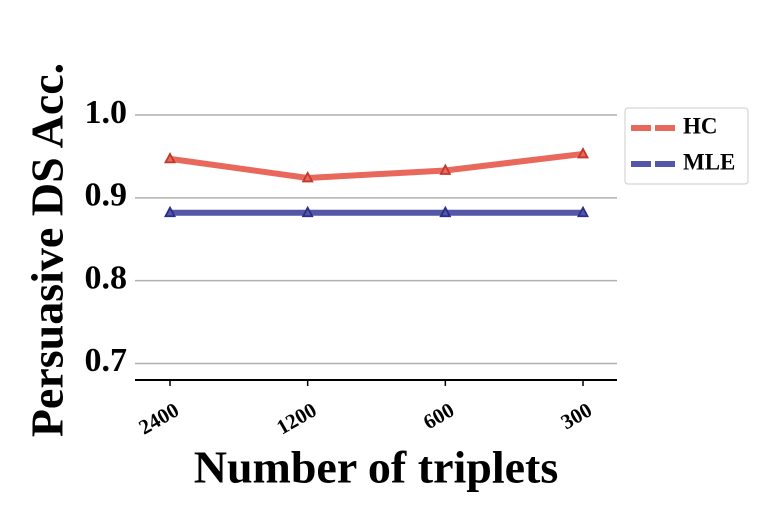 The image size is (762, 519). I want to click on y-tick-label: 0.8, so click(106, 277).